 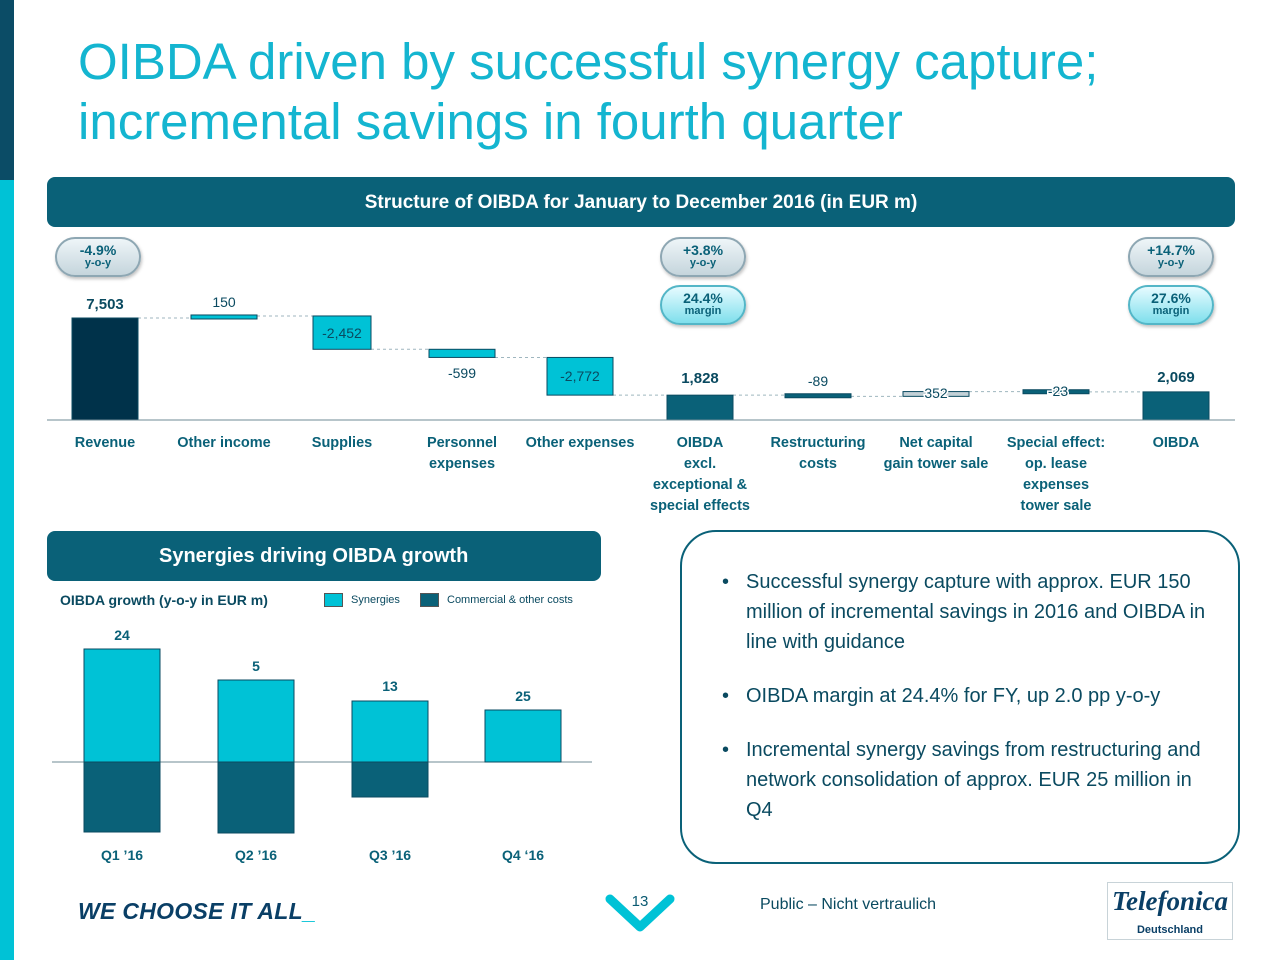 What do you see at coordinates (640, 901) in the screenshot?
I see `page-number: 13` at bounding box center [640, 901].